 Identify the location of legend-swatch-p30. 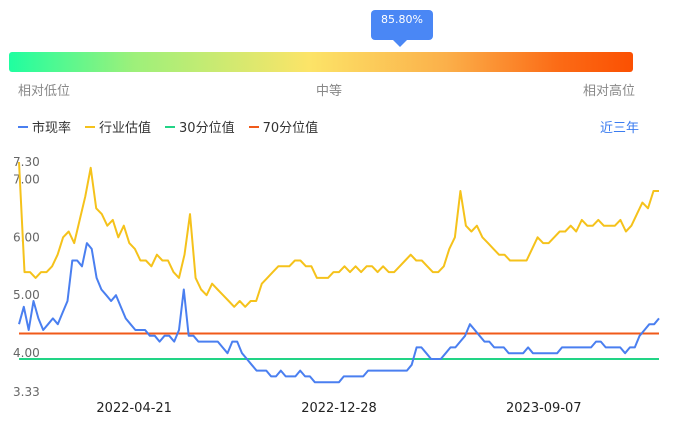
(170, 126).